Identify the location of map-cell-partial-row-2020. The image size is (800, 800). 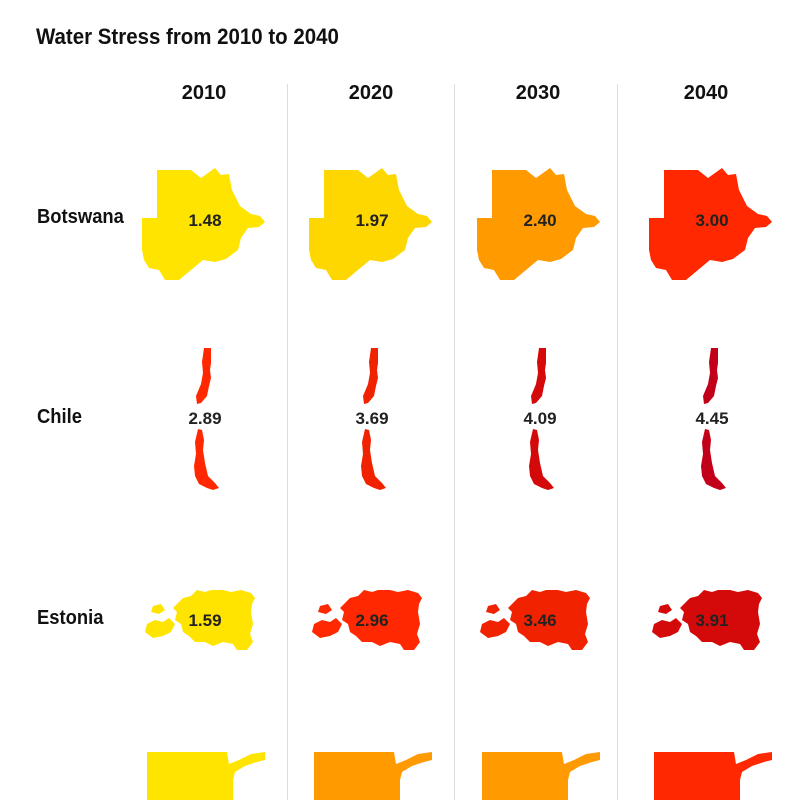
(373, 776).